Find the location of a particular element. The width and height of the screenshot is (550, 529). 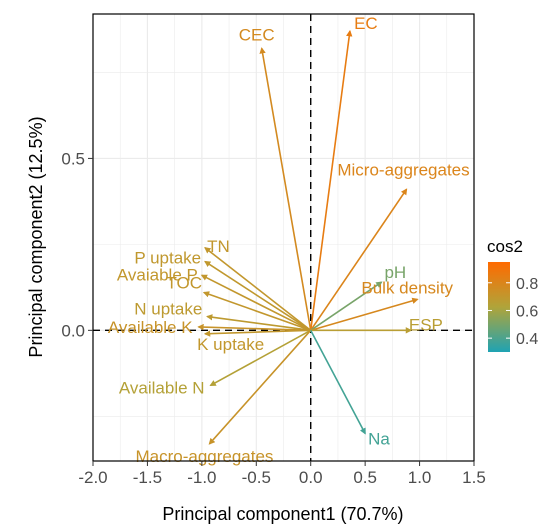

x-tick-label: -1.0 is located at coordinates (201, 477).